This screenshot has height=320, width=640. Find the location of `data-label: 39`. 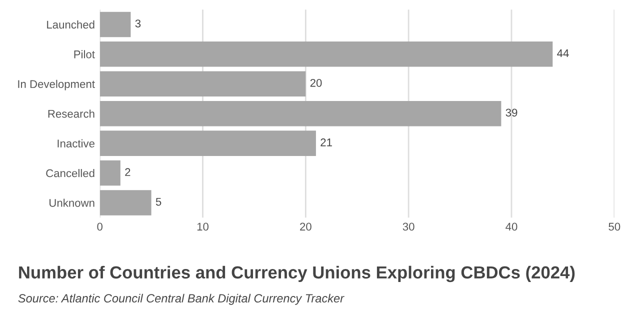

data-label: 39 is located at coordinates (512, 112).